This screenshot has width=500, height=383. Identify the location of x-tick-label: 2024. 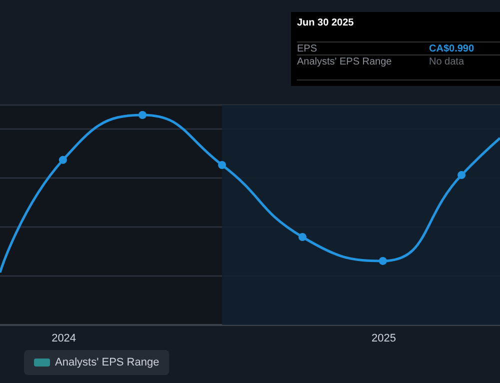
(64, 338).